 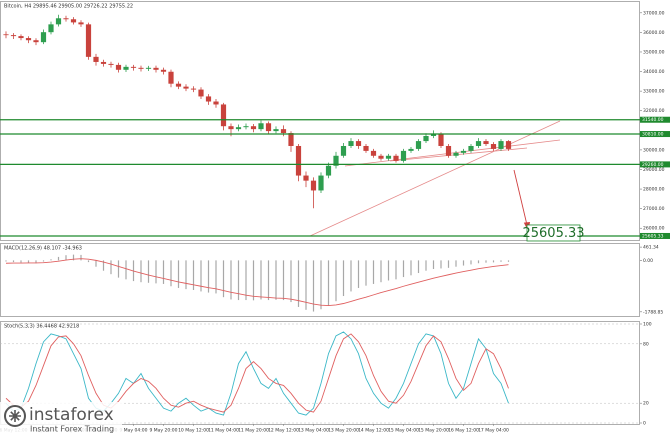 What do you see at coordinates (41, 327) in the screenshot?
I see `stoch-title: Stoch(5,3,3) 36.4468 42.9218` at bounding box center [41, 327].